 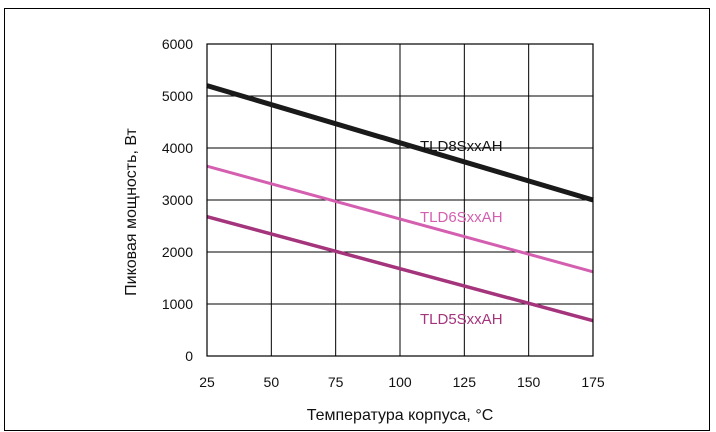 What do you see at coordinates (177, 252) in the screenshot?
I see `y-tick-label-2: 2000` at bounding box center [177, 252].